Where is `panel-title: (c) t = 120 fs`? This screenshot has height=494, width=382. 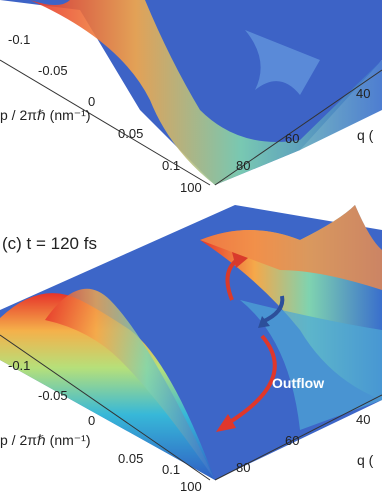
panel-title: (c) t = 120 fs is located at coordinates (49, 243).